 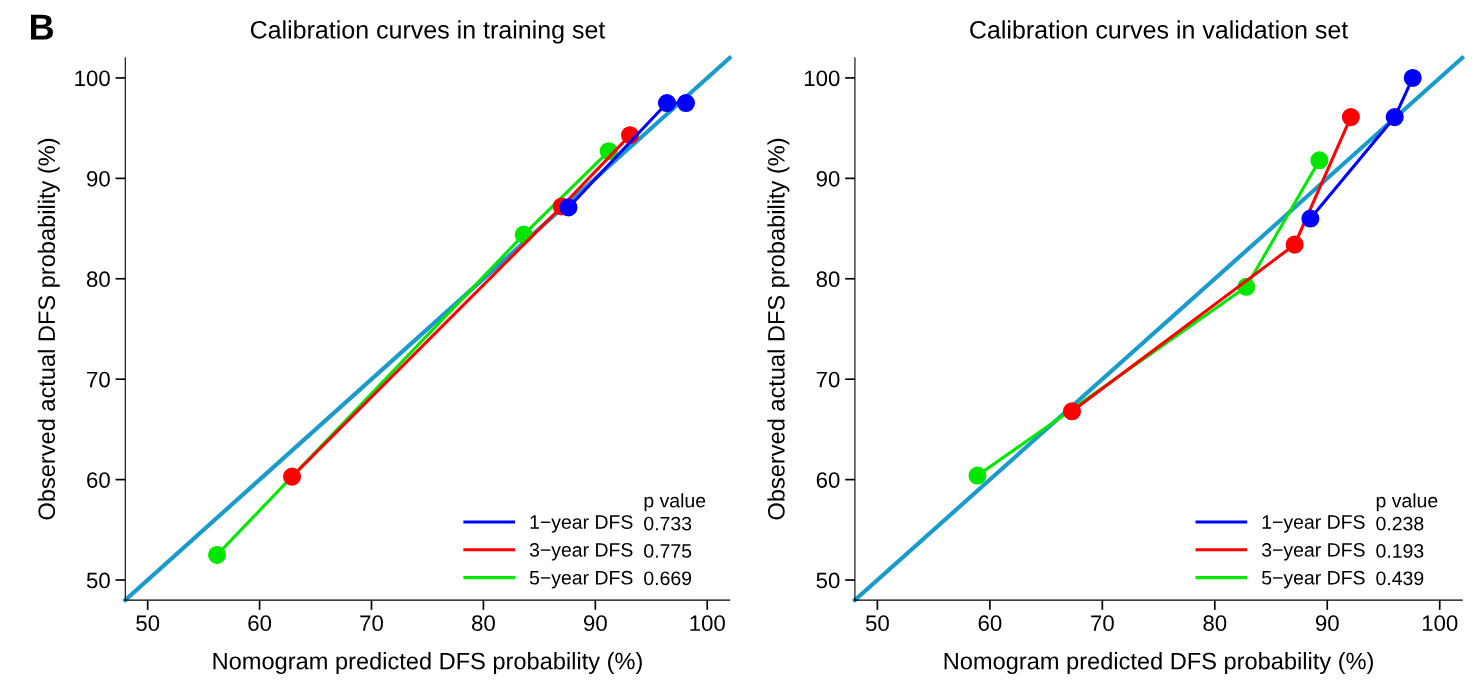 I want to click on annotation: 0.439, so click(x=1400, y=578).